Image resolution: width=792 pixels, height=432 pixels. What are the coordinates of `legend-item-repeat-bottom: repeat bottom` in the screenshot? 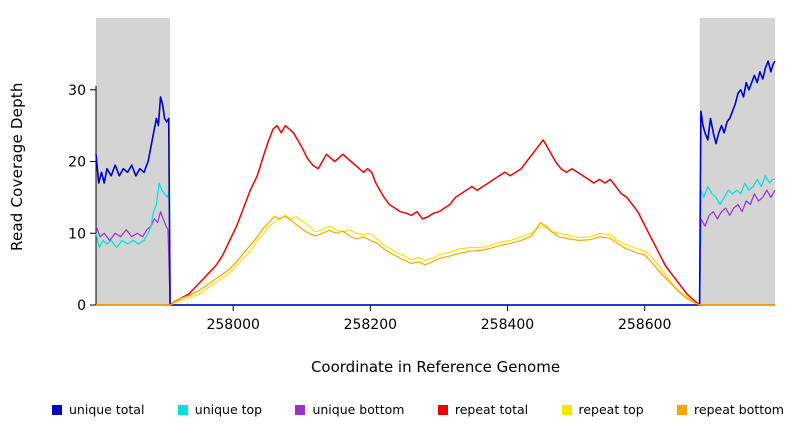 It's located at (730, 409).